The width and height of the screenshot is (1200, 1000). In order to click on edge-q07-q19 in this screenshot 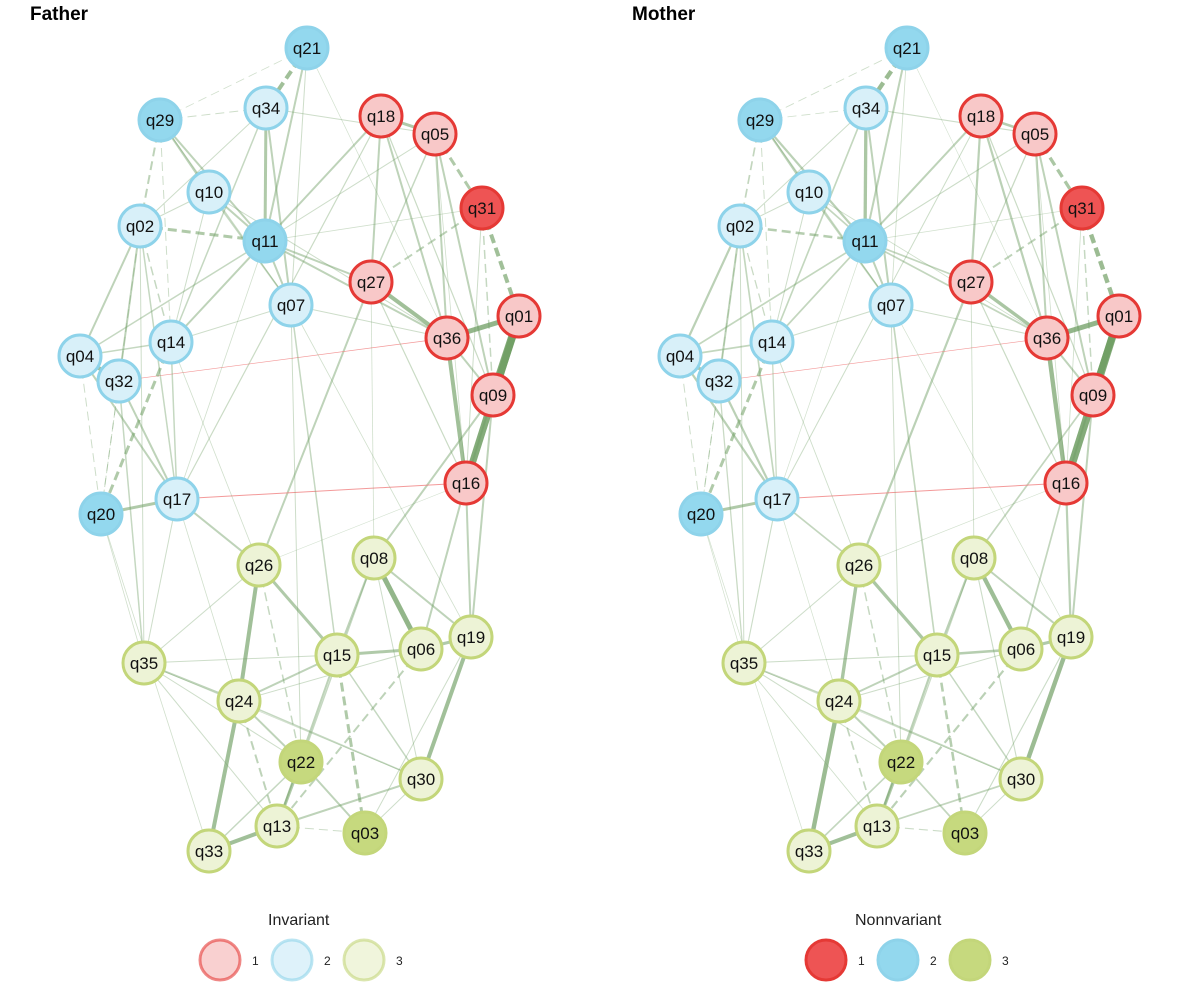, I will do `click(381, 471)`.